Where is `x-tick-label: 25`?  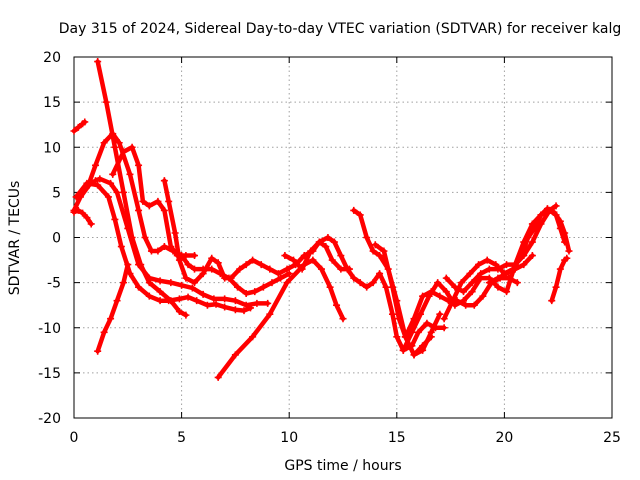
x-tick-label: 25 is located at coordinates (612, 438).